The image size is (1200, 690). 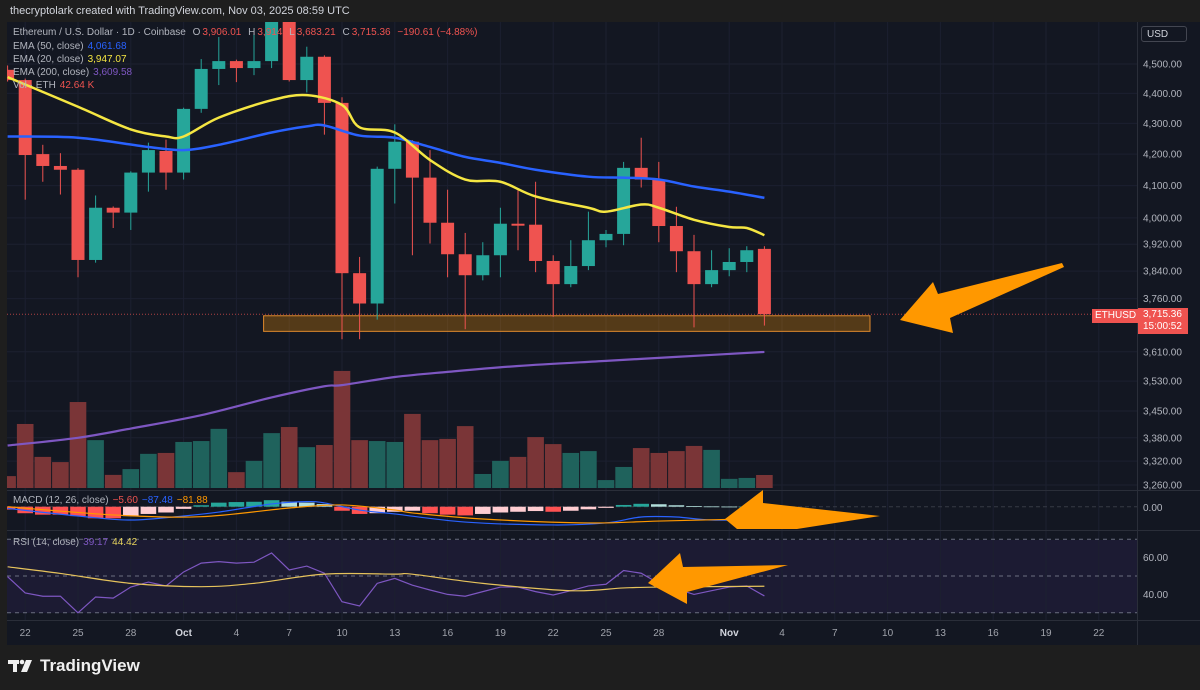 I want to click on legend-ema50: EMA (50, close) 4,061.68, so click(x=72, y=46).